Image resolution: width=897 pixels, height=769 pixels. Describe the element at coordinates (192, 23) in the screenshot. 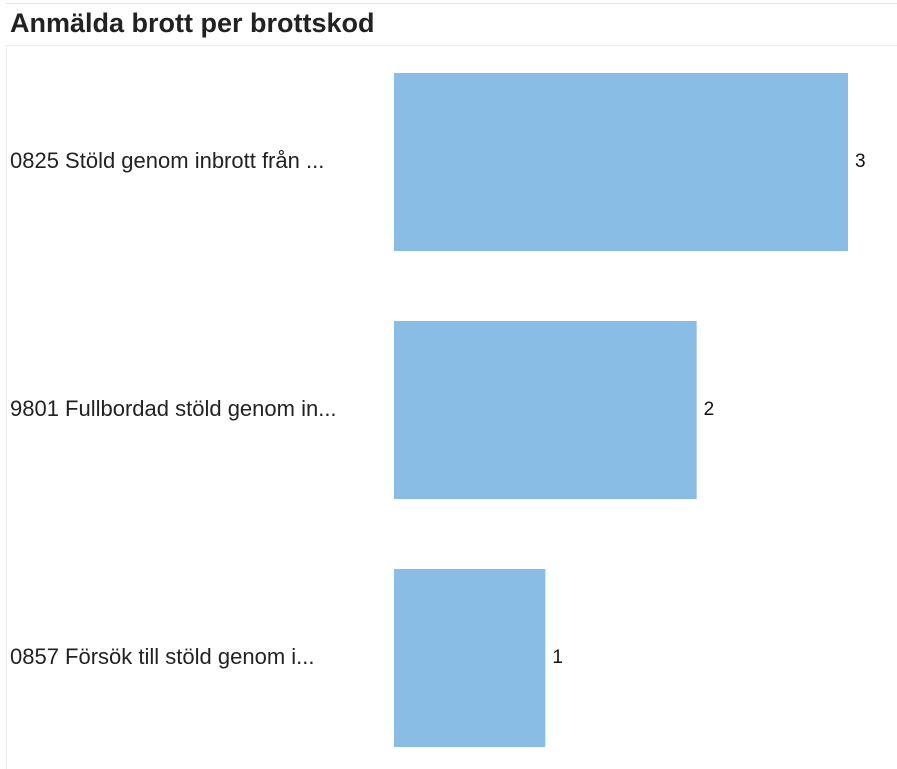

I see `chart-title: Anmälda brott per brottskod` at that location.